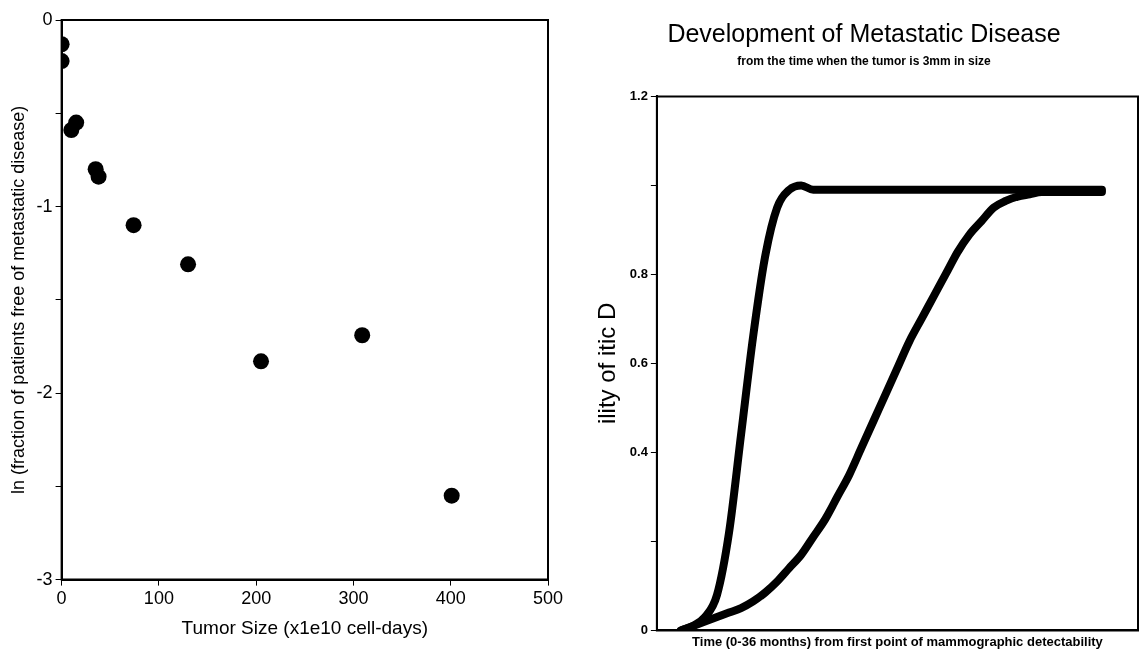 This screenshot has height=664, width=1144. I want to click on x-axis-title: Time (0-36 months) from first point of mammographic detectability, so click(898, 641).